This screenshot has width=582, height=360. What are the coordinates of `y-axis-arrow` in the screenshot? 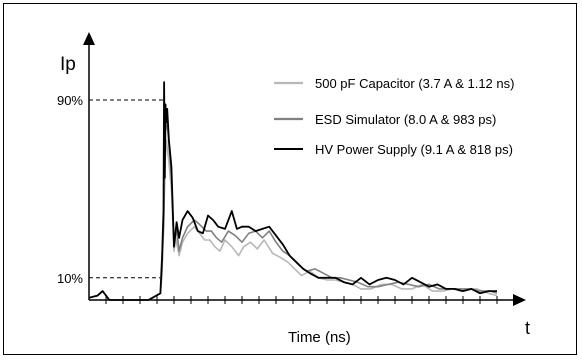 It's located at (89, 38).